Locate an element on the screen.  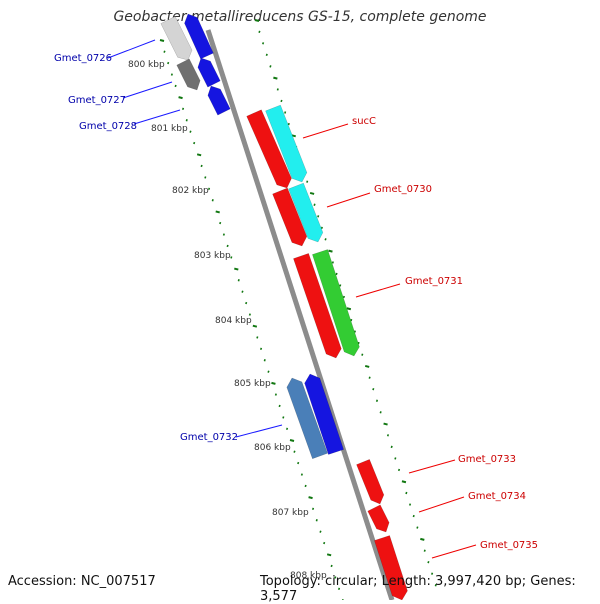
accession-text: Accession: NC_007517 is located at coordinates (82, 581).